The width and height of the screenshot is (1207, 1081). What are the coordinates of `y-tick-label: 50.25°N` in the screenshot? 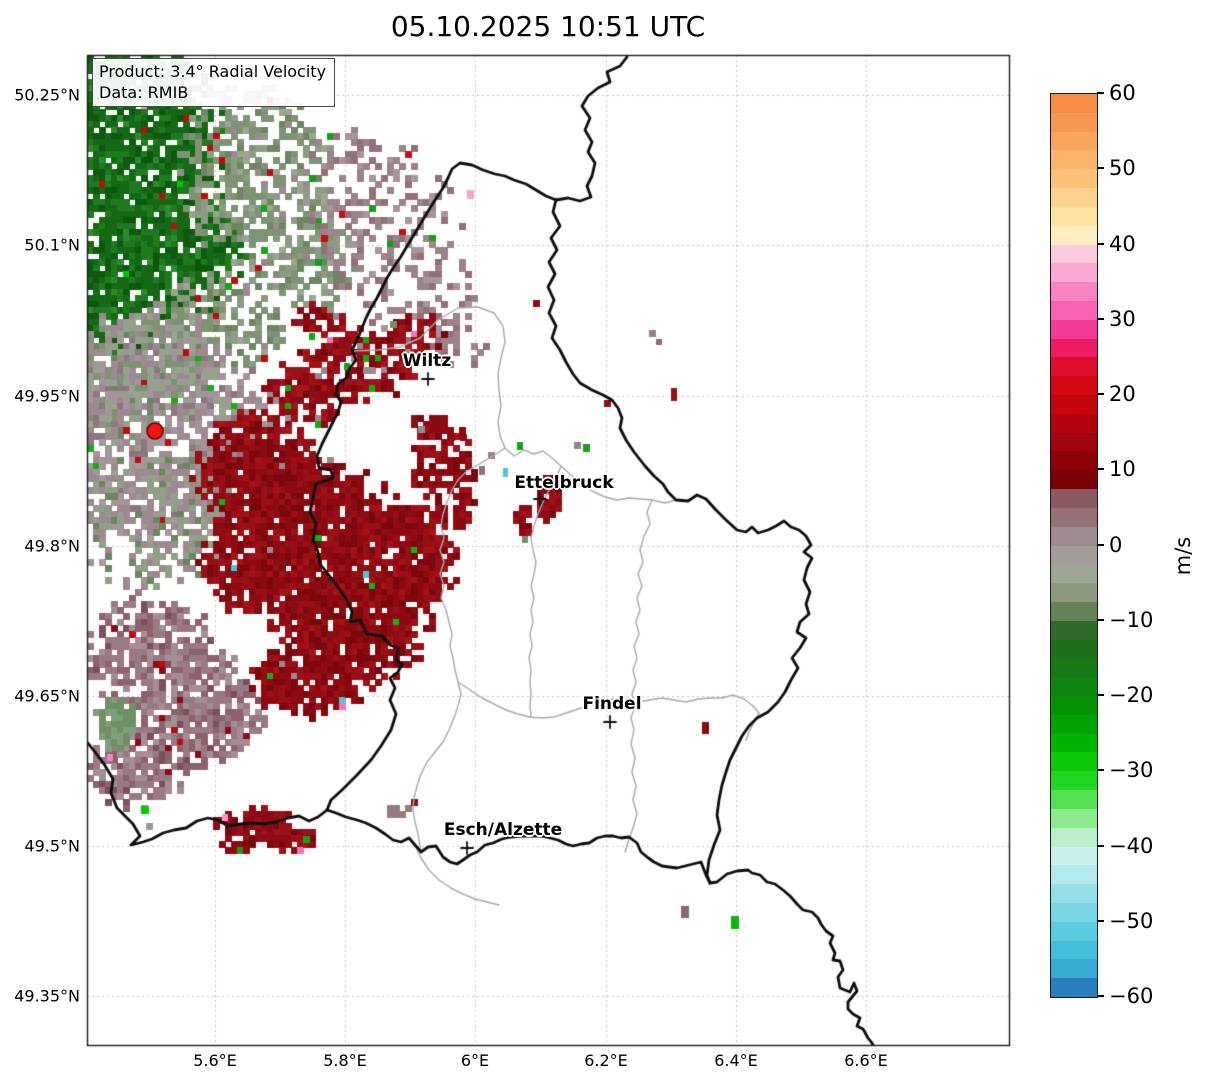 It's located at (47, 95).